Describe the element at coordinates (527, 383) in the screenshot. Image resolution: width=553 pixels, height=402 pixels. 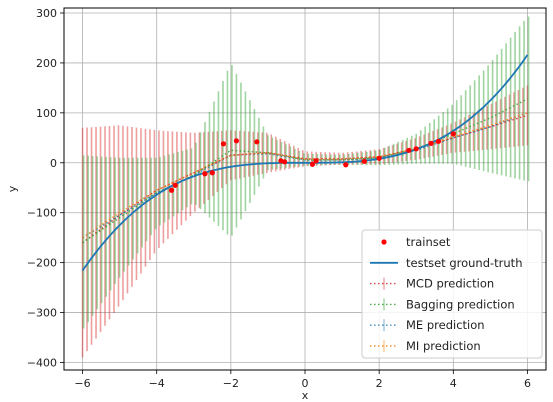
I see `x-tick-label: 6` at that location.